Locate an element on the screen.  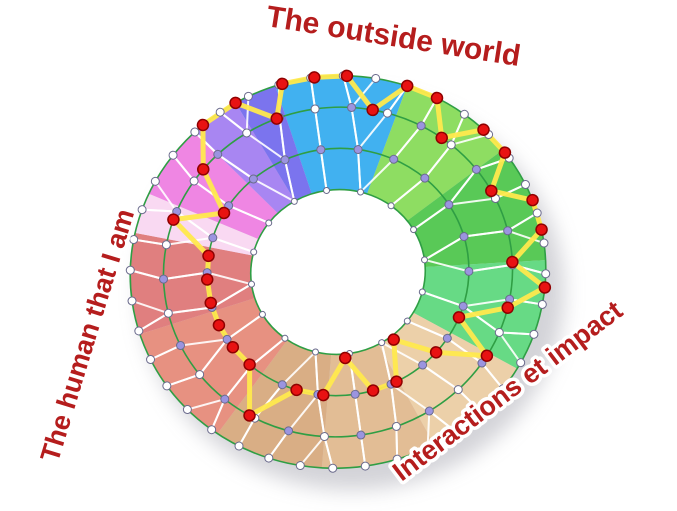
sector-rose is located at coordinates (192, 283).